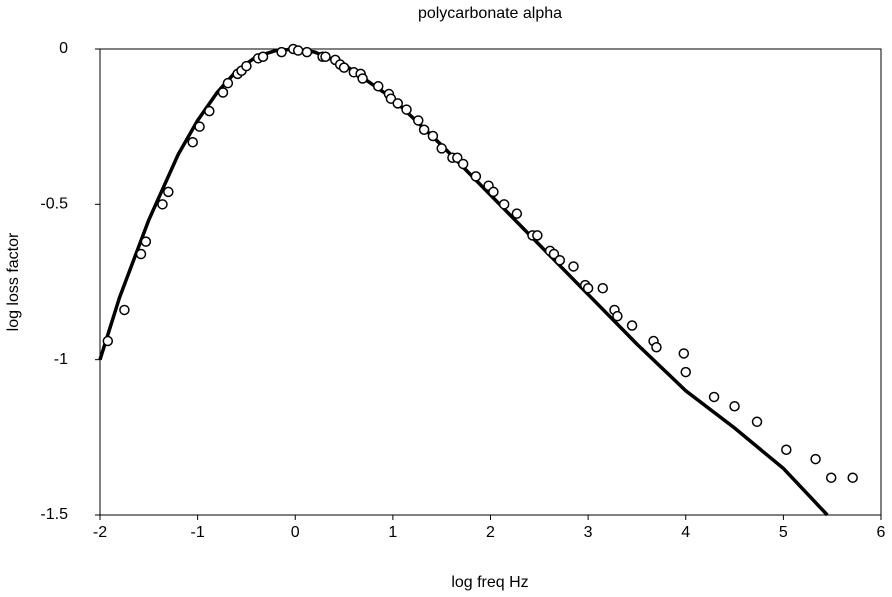 This screenshot has height=597, width=892. Describe the element at coordinates (198, 532) in the screenshot. I see `x-tick-label: -1` at that location.